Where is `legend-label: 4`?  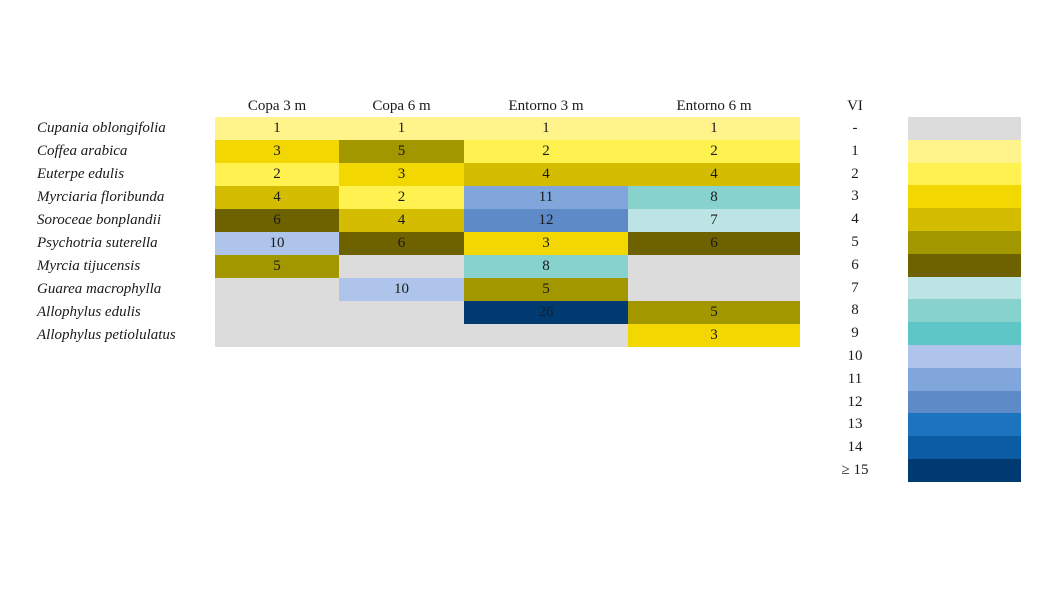
legend-label: 4 is located at coordinates (855, 219).